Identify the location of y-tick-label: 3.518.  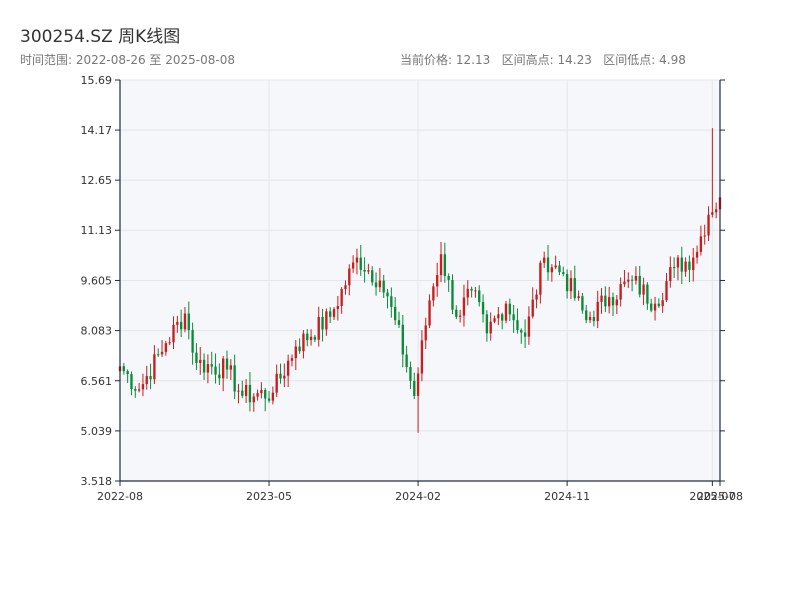
(97, 481).